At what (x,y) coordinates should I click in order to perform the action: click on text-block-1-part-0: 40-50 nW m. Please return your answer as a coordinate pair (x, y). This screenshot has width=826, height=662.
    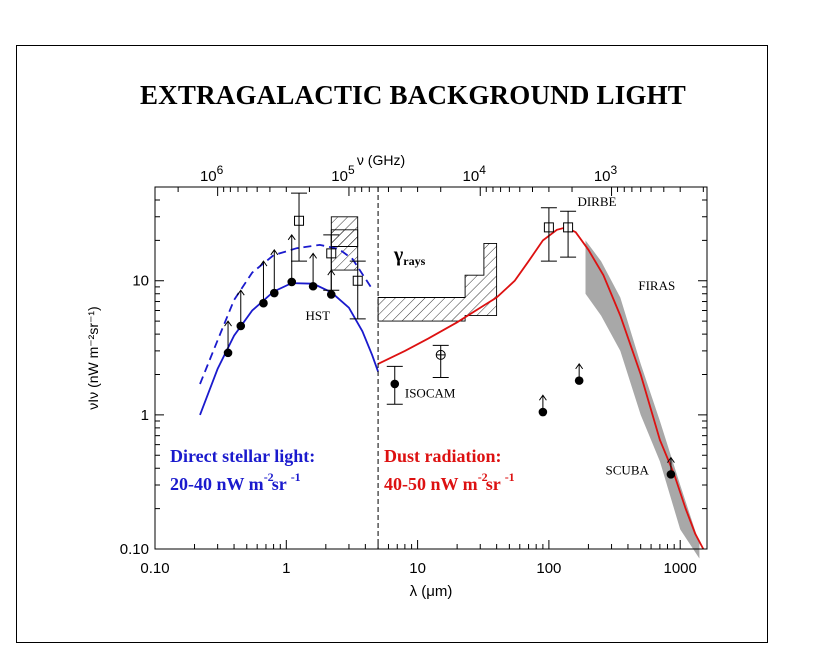
    Looking at the image, I should click on (431, 484).